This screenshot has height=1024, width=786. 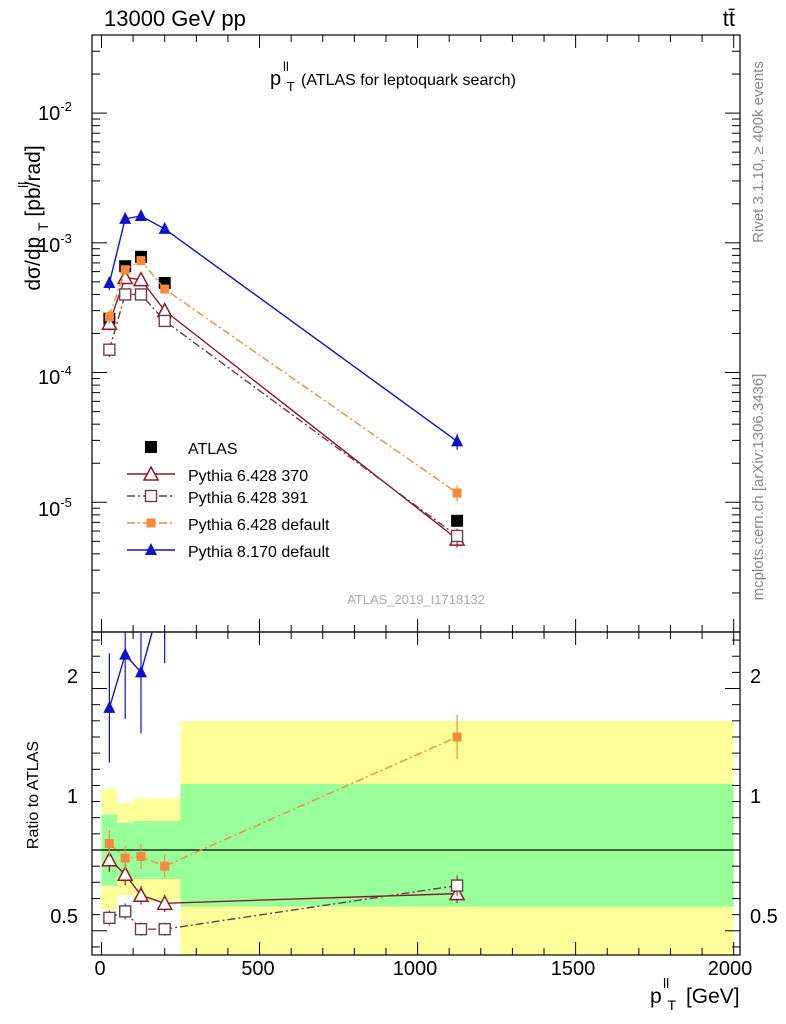 What do you see at coordinates (259, 525) in the screenshot?
I see `legend-label-pdefault: Pythia 6.428 default` at bounding box center [259, 525].